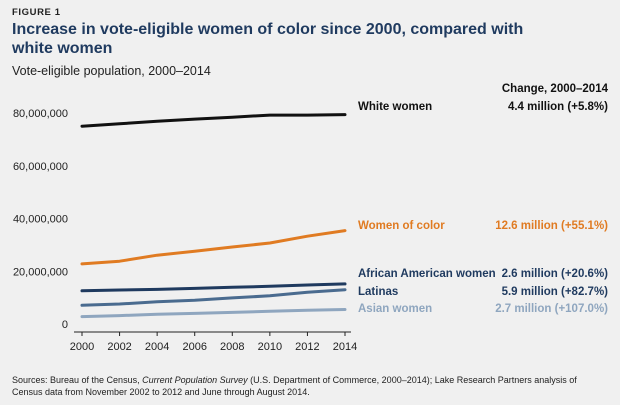 Image resolution: width=620 pixels, height=405 pixels. Describe the element at coordinates (555, 89) in the screenshot. I see `change-header: Change, 2000–2014` at that location.